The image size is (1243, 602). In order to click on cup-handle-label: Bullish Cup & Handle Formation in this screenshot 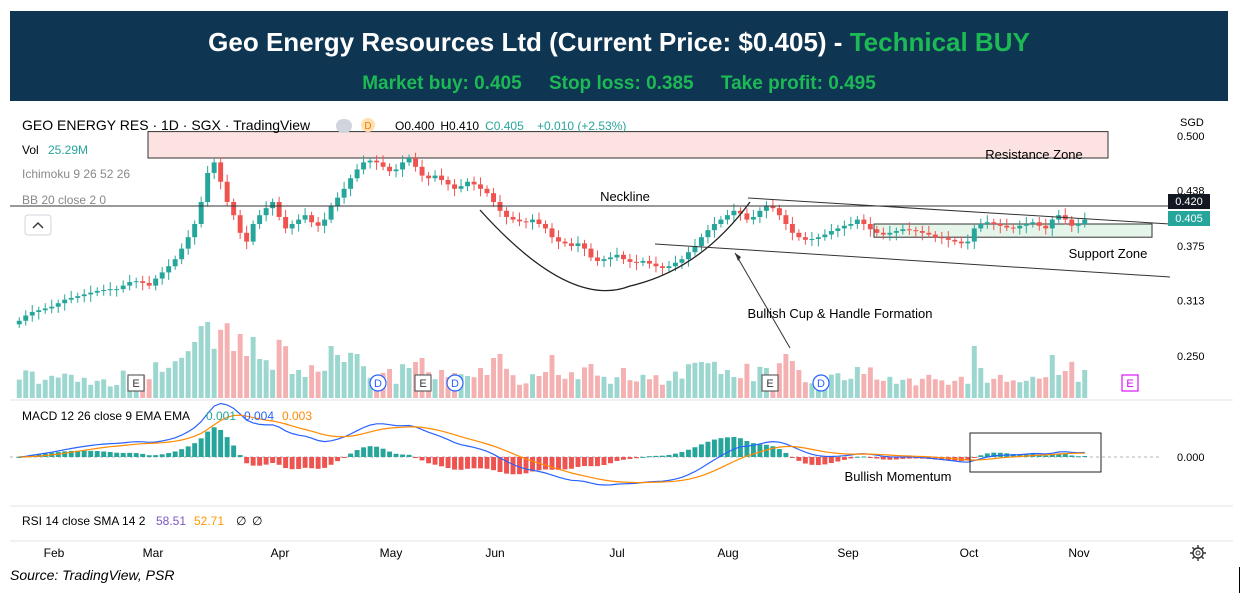, I will do `click(840, 313)`.